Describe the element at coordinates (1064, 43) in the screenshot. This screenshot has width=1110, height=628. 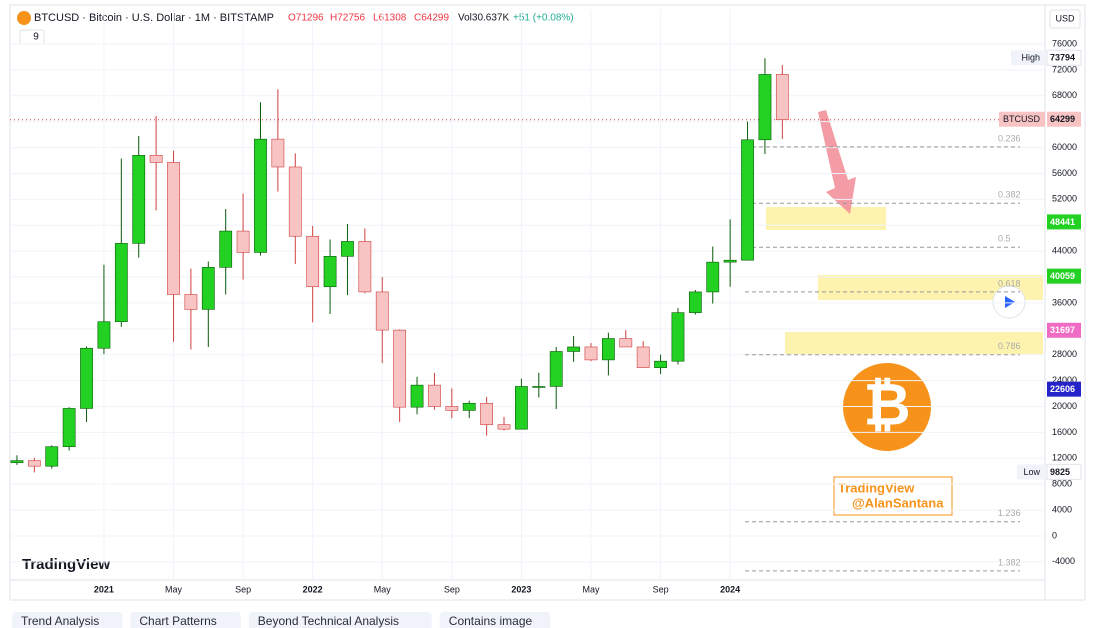
I see `y-tick-label: 76000` at that location.